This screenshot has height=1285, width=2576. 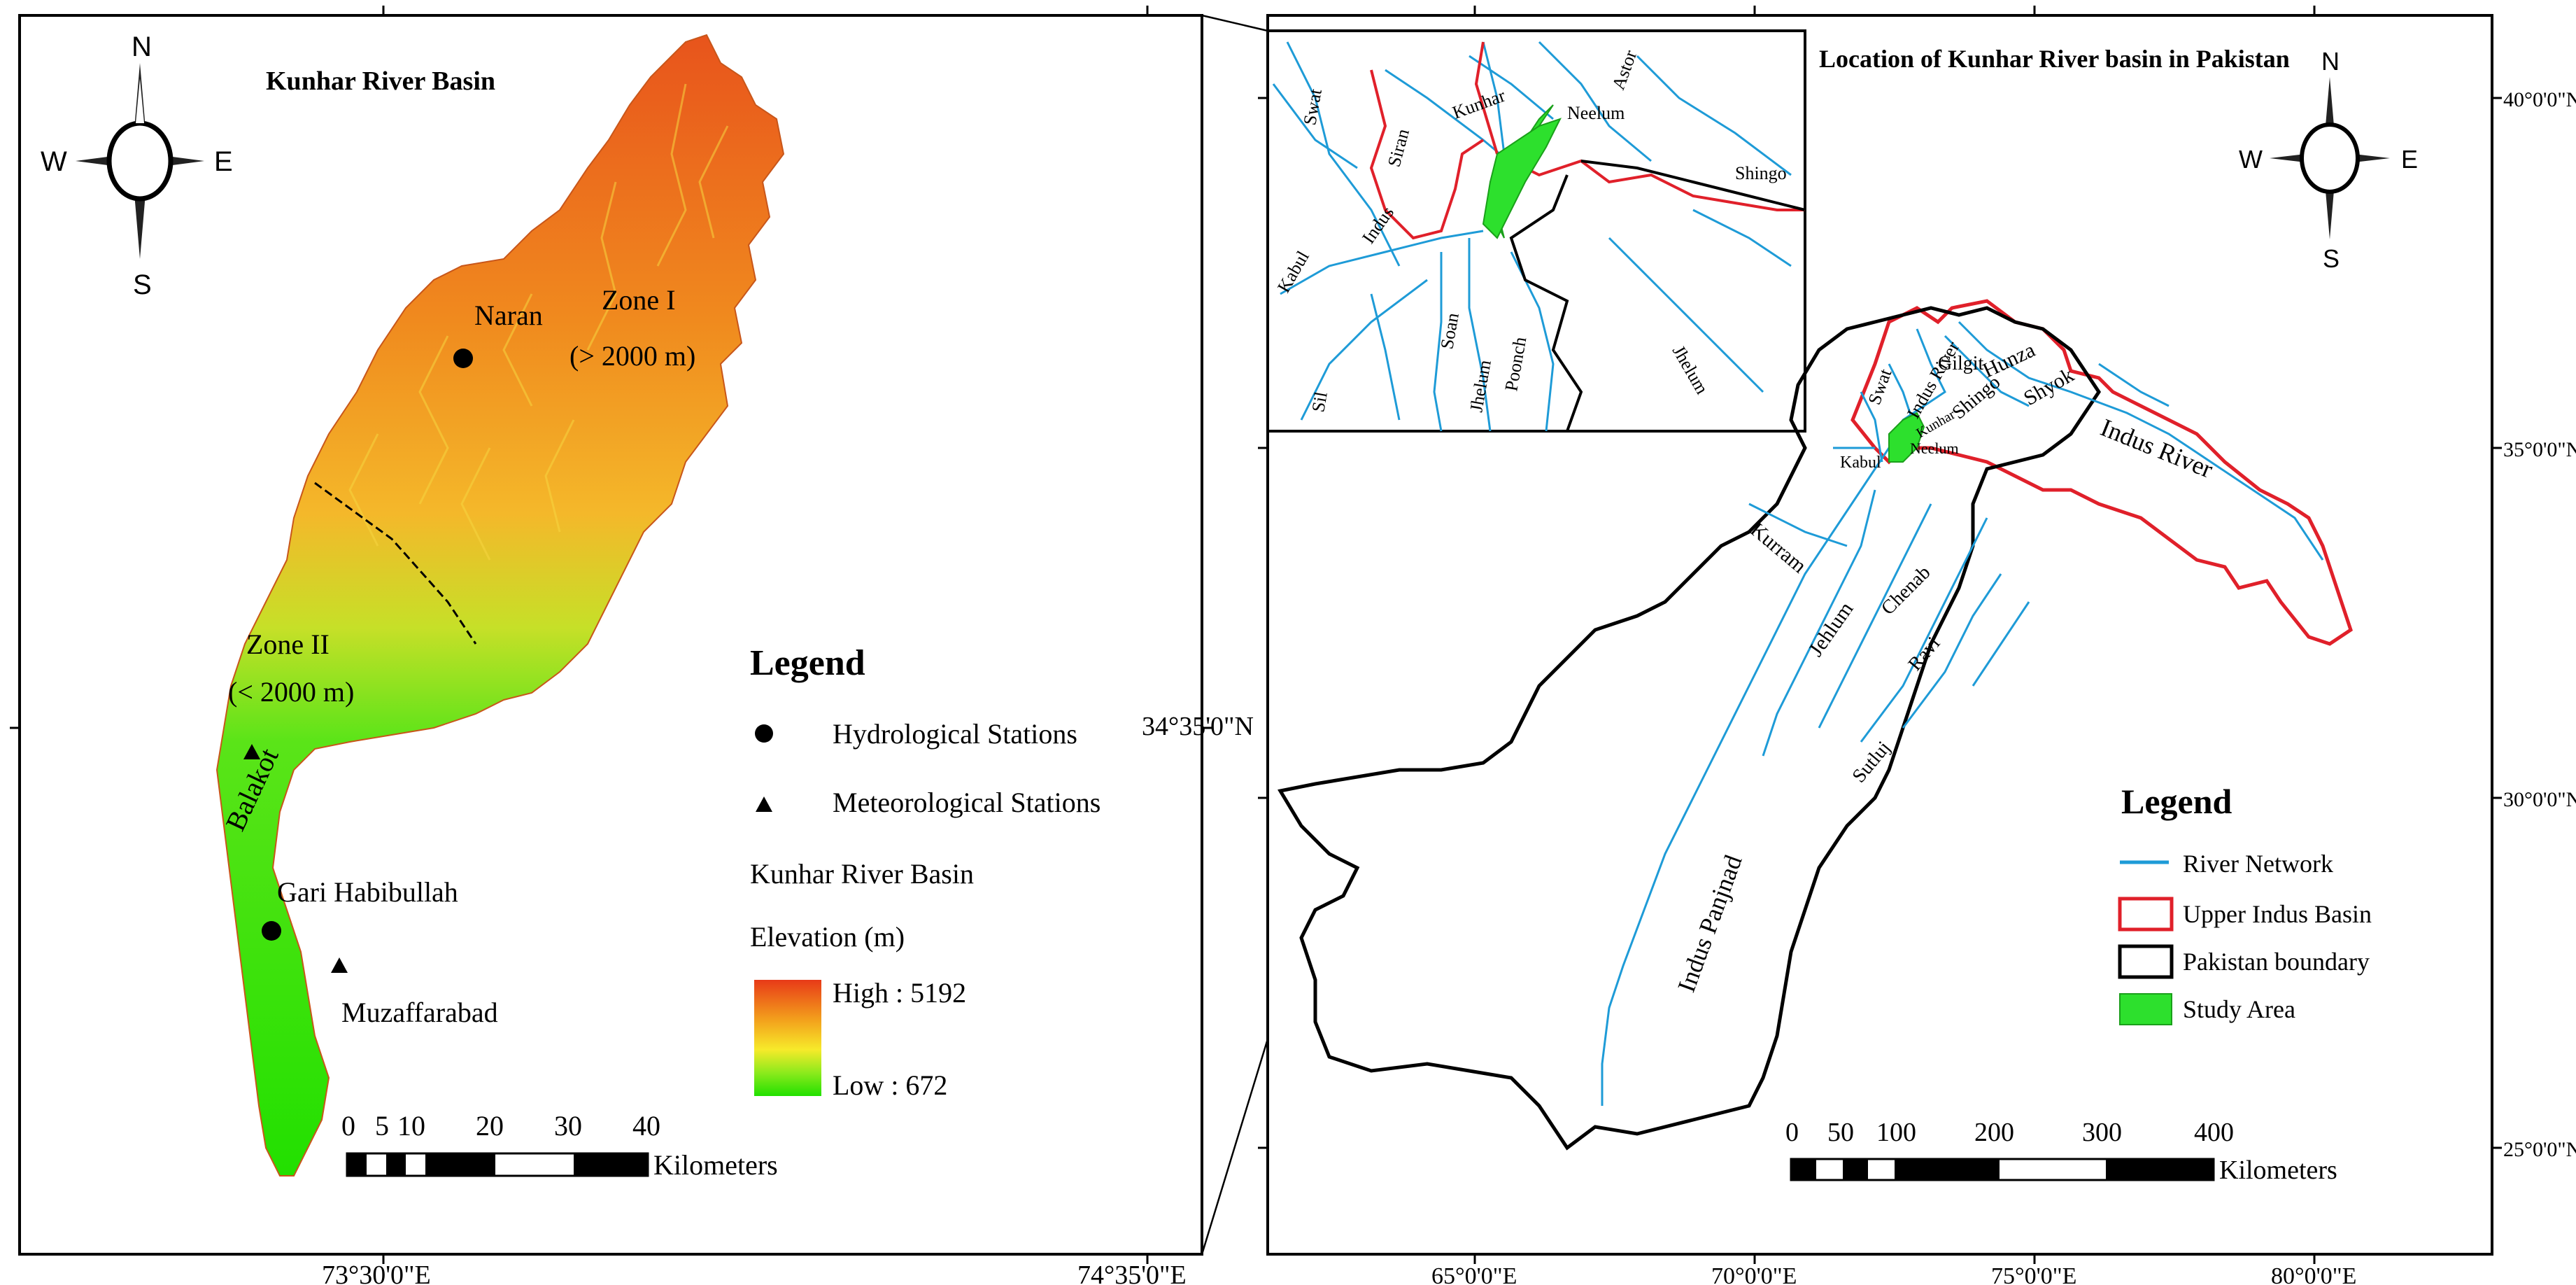 I want to click on elevation-color-ramp, so click(x=787, y=1038).